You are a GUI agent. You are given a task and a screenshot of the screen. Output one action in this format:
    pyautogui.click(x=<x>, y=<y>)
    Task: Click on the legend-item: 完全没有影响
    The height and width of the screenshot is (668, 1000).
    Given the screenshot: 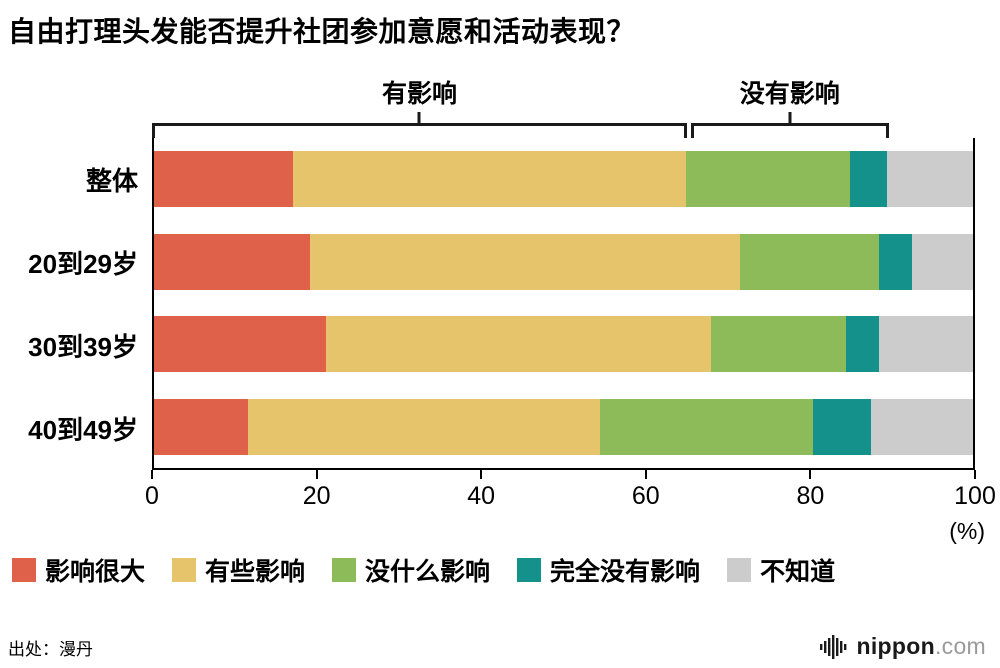 What is the action you would take?
    pyautogui.click(x=608, y=570)
    